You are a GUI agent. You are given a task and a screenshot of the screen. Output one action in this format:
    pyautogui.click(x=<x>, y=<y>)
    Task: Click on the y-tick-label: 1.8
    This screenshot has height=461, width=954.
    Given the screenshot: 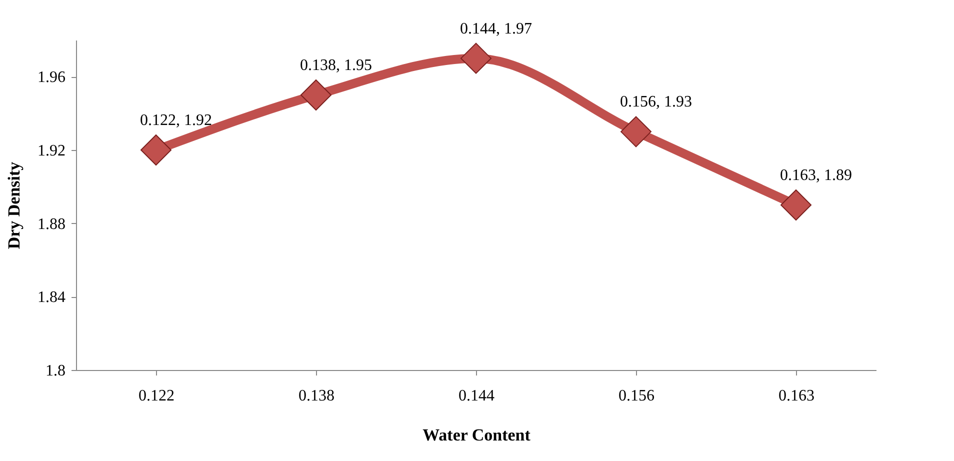 What is the action you would take?
    pyautogui.click(x=56, y=371)
    